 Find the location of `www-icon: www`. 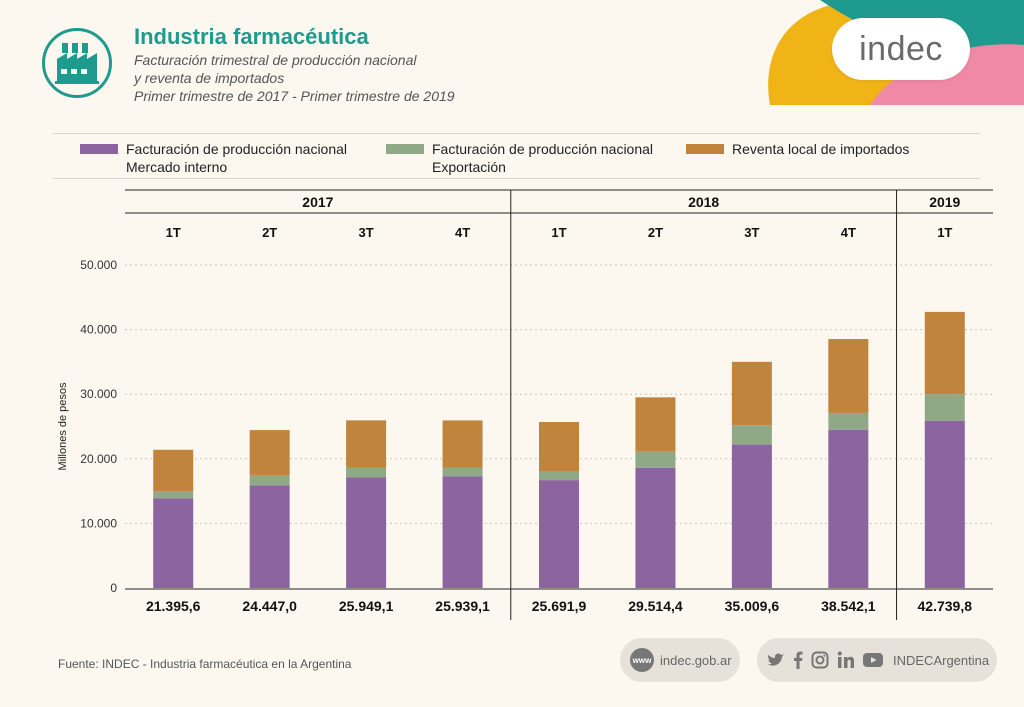

www-icon: www is located at coordinates (642, 660).